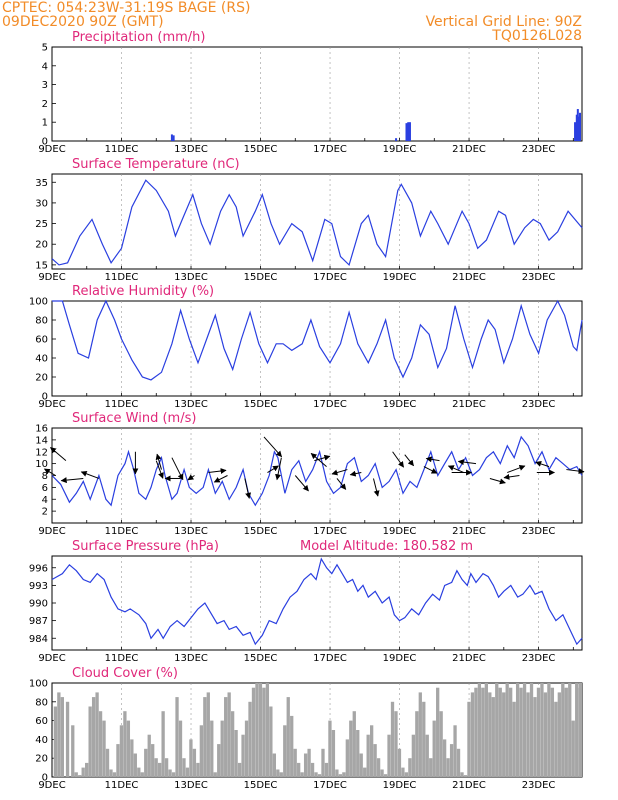 This screenshot has width=618, height=800. Describe the element at coordinates (45, 778) in the screenshot. I see `cloud-y-tick: 0` at that location.